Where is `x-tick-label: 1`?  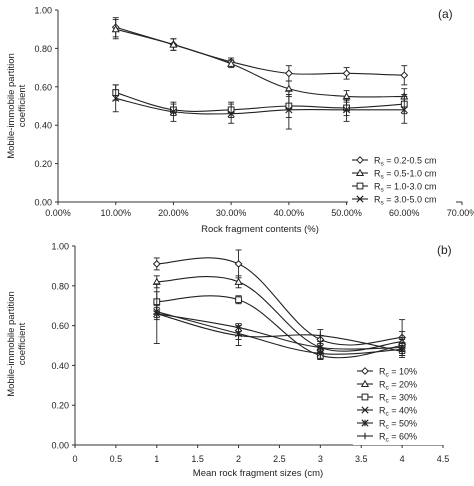
x-tick-label: 1 is located at coordinates (156, 459).